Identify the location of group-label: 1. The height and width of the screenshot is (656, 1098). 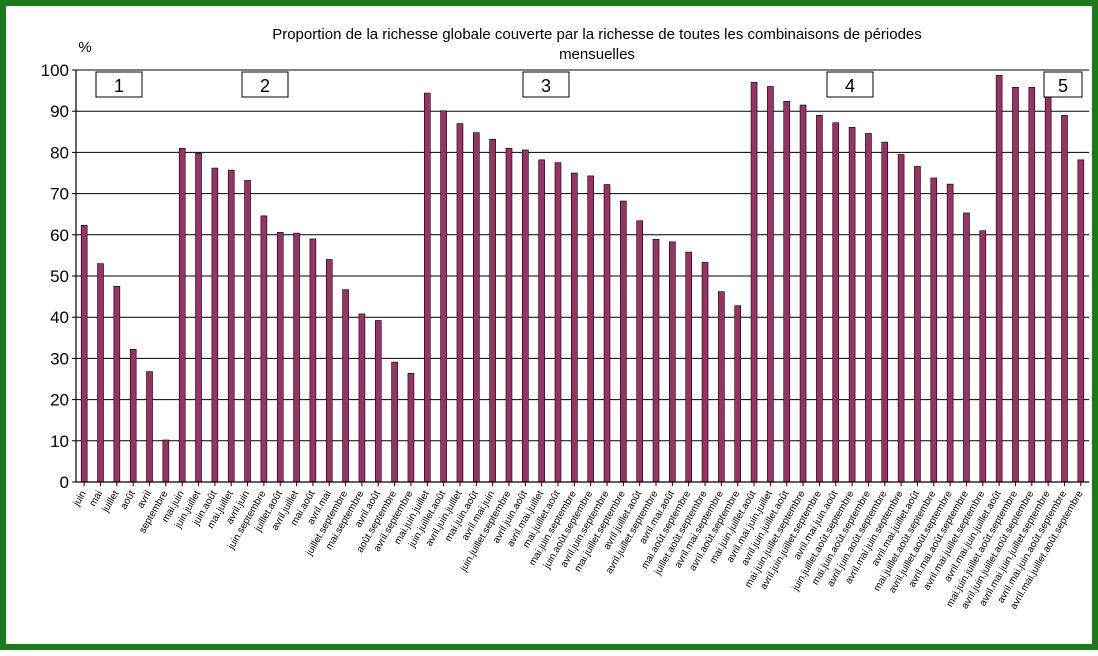
(119, 86).